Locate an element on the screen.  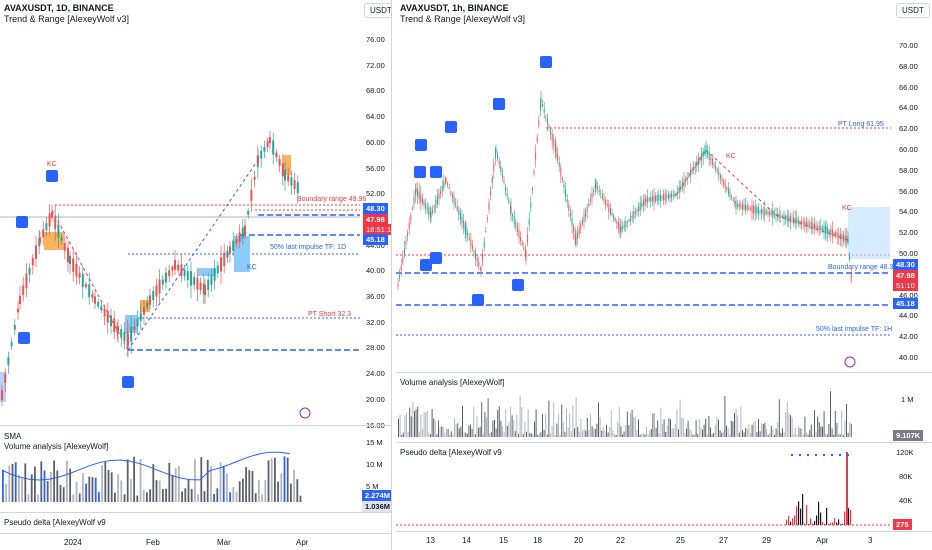
left-symbol-title: AVAXUSDT, 1D, BINANCE is located at coordinates (59, 8).